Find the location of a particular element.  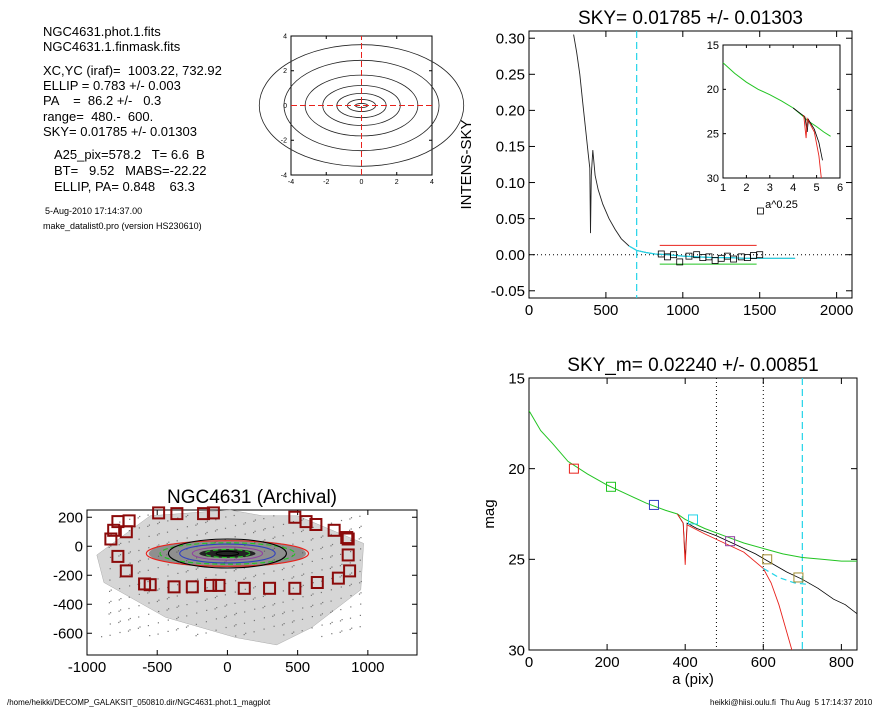

contour-ytick-label: 4 is located at coordinates (285, 36).